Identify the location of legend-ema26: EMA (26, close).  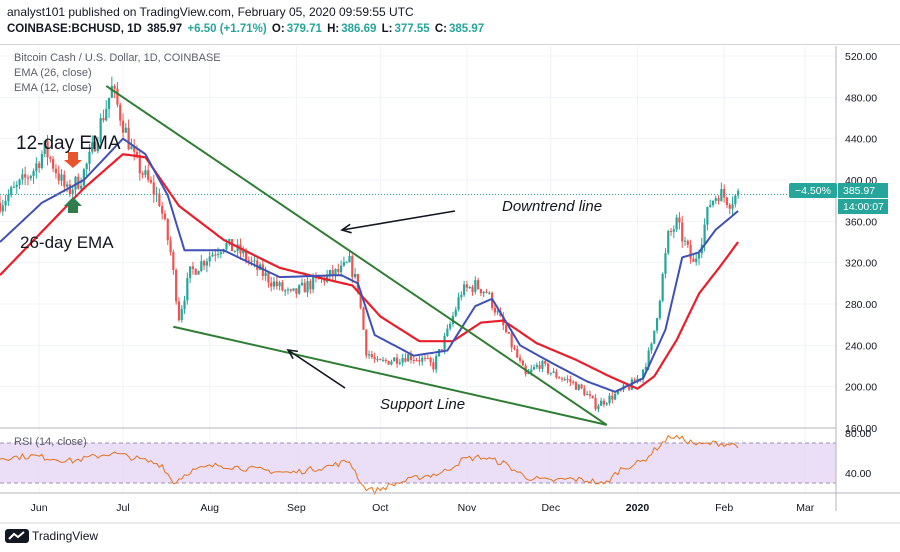
(53, 73).